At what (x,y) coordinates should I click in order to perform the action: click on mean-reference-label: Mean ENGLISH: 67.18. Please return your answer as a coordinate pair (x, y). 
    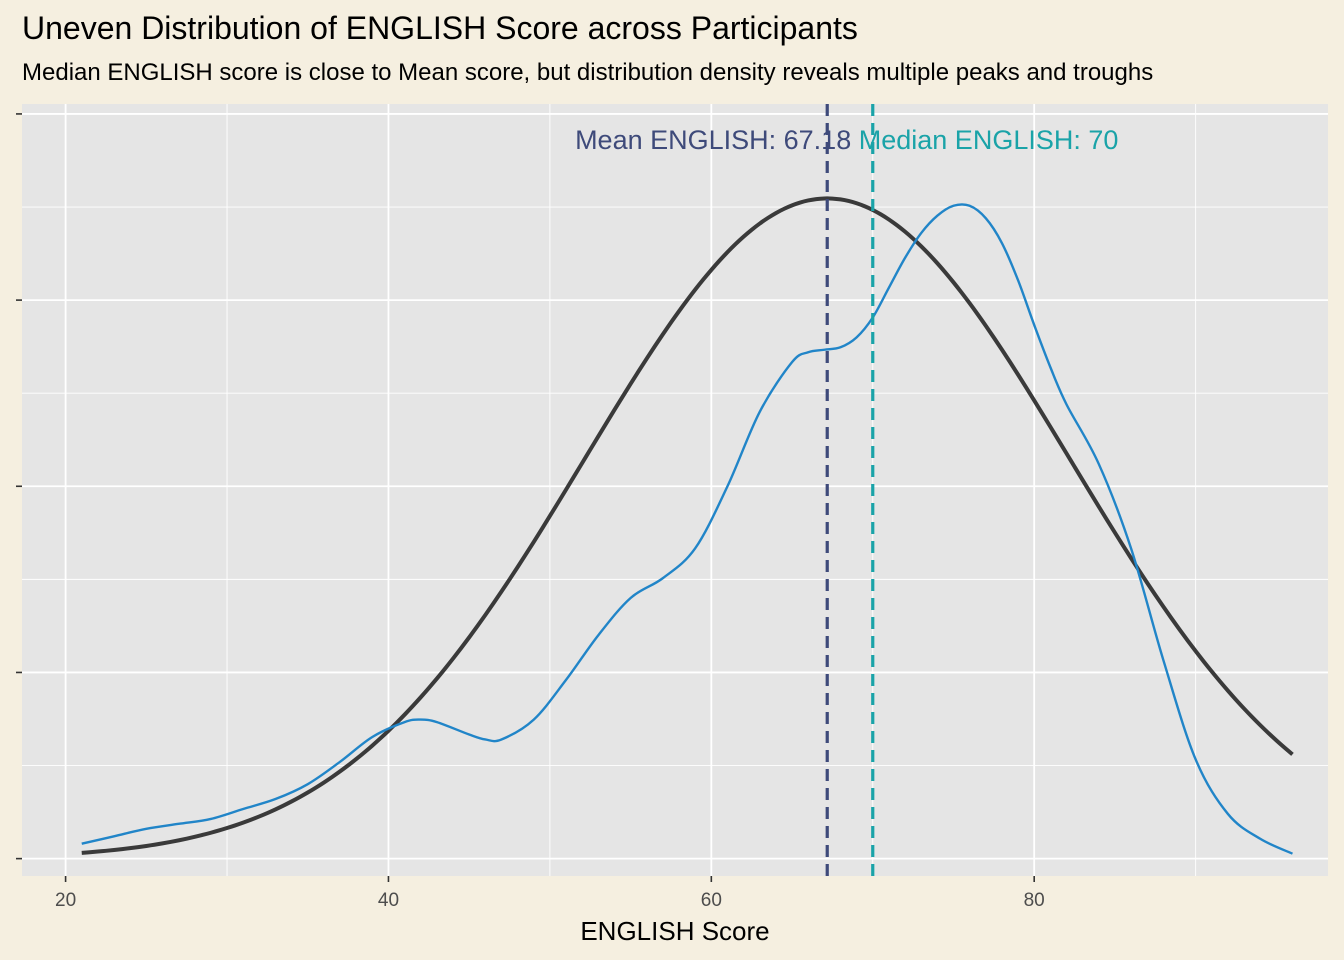
    Looking at the image, I should click on (713, 140).